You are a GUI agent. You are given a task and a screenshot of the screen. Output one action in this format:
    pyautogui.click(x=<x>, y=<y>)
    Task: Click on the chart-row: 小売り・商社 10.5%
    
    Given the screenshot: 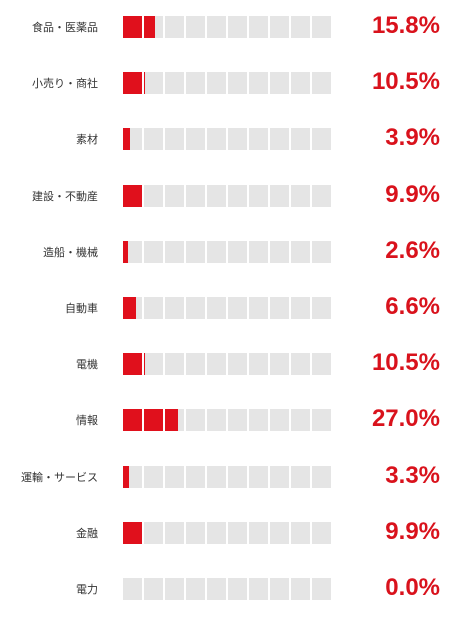 What is the action you would take?
    pyautogui.click(x=230, y=81)
    